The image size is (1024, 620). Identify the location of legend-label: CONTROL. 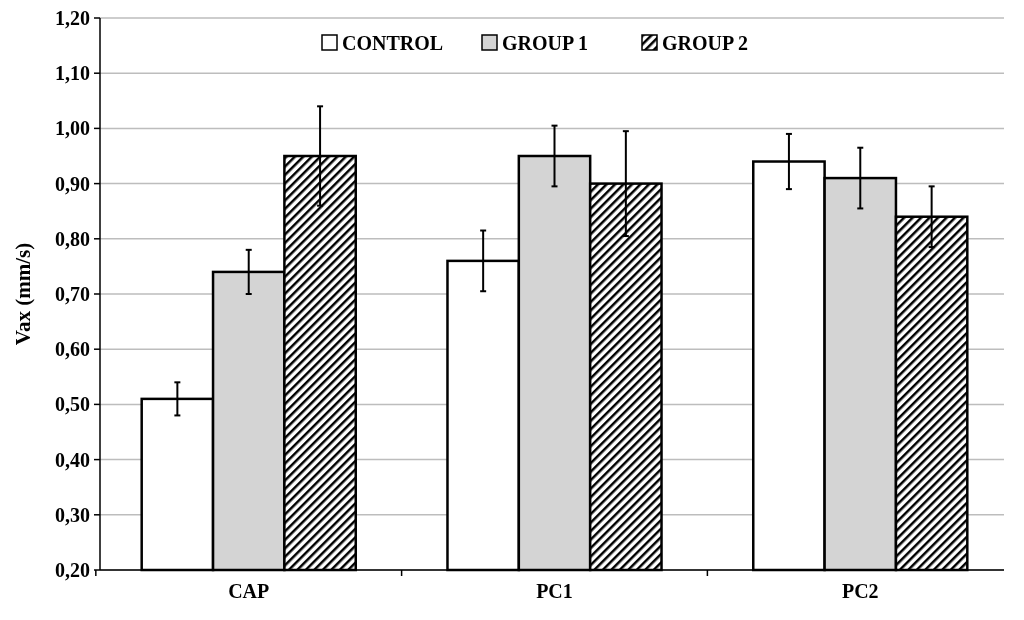
(393, 43).